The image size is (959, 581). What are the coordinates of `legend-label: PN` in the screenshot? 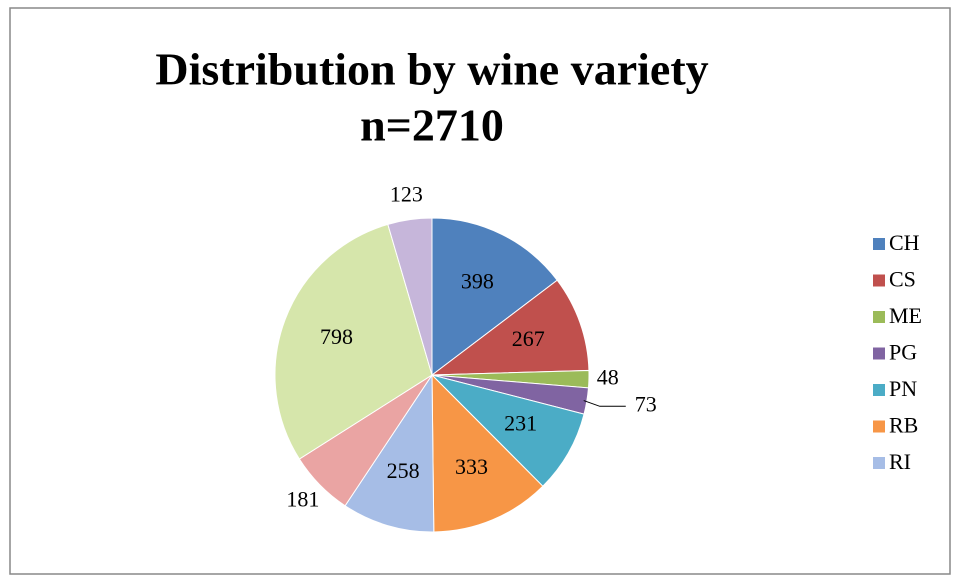 It's located at (903, 388).